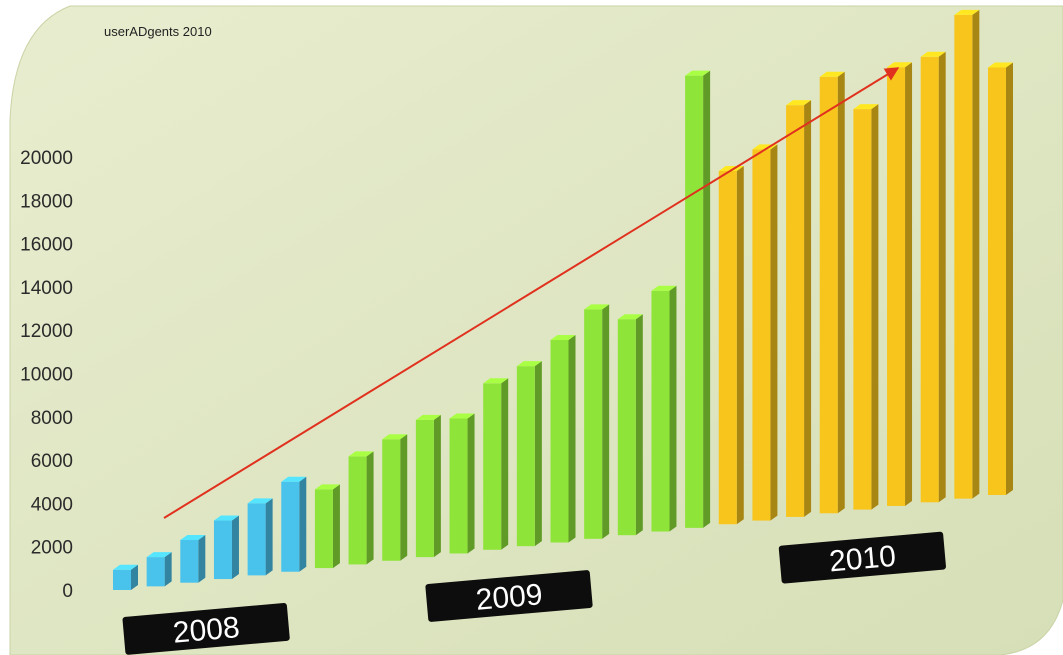 This screenshot has width=1063, height=655. What do you see at coordinates (67, 591) in the screenshot?
I see `y-tick-label: 0` at bounding box center [67, 591].